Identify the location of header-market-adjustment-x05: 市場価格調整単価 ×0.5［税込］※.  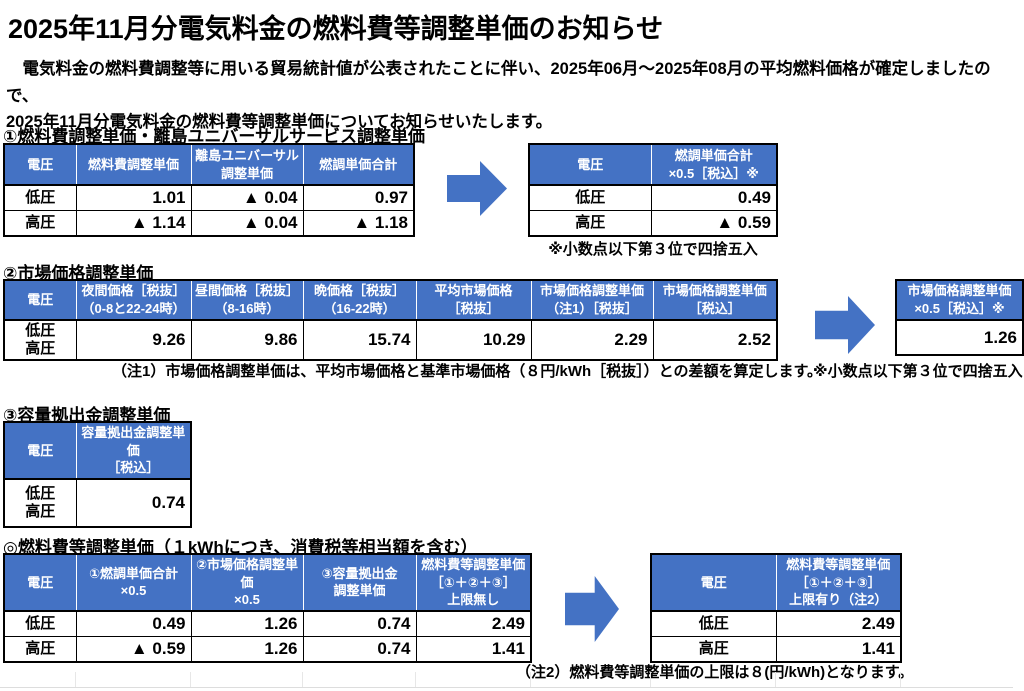
(959, 300).